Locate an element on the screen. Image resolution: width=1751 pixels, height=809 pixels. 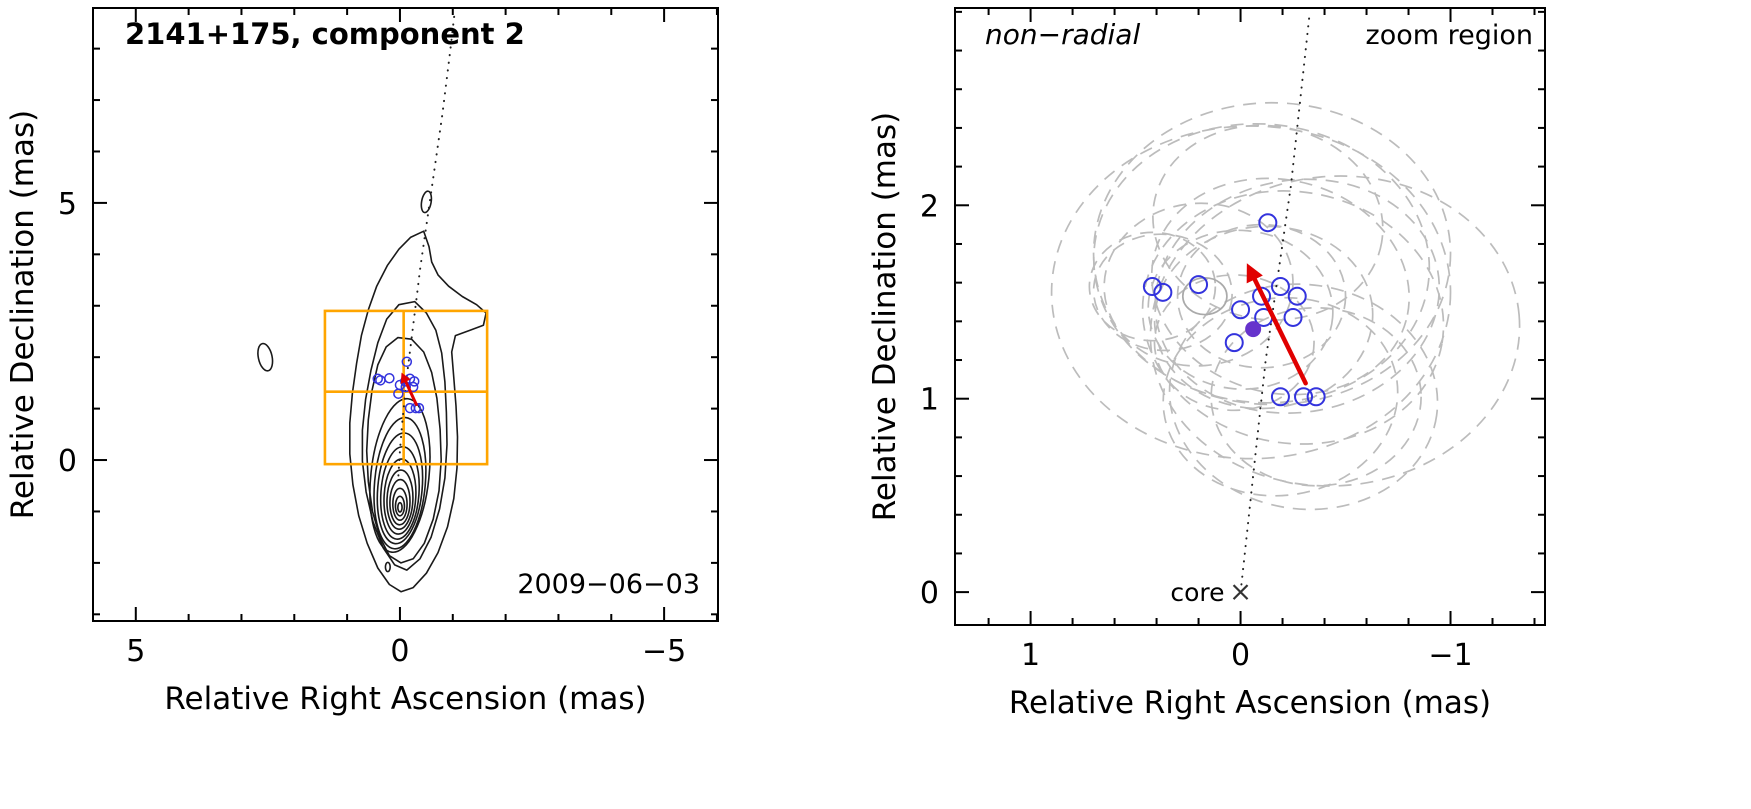
core-label: core is located at coordinates (1197, 592).